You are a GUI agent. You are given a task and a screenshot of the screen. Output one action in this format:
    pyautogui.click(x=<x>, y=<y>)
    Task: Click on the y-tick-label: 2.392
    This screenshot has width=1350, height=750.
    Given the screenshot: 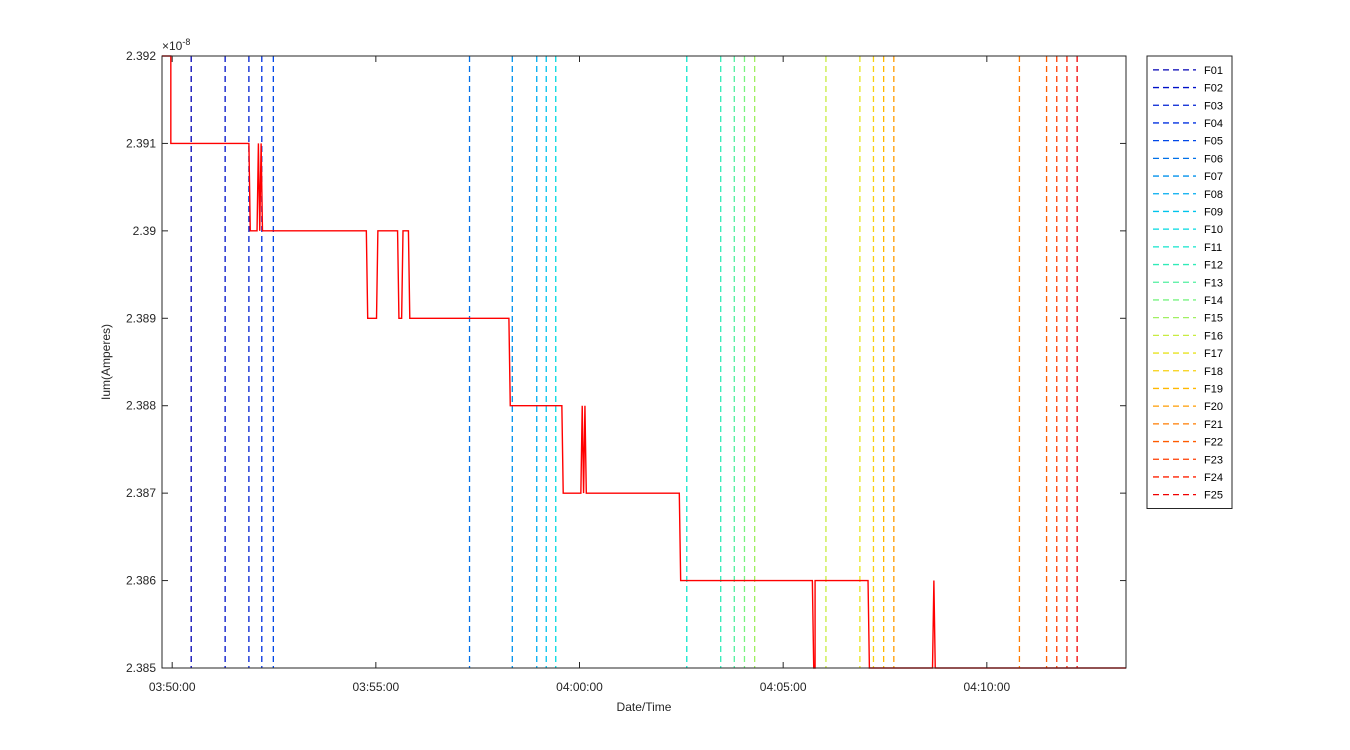 What is the action you would take?
    pyautogui.click(x=141, y=56)
    